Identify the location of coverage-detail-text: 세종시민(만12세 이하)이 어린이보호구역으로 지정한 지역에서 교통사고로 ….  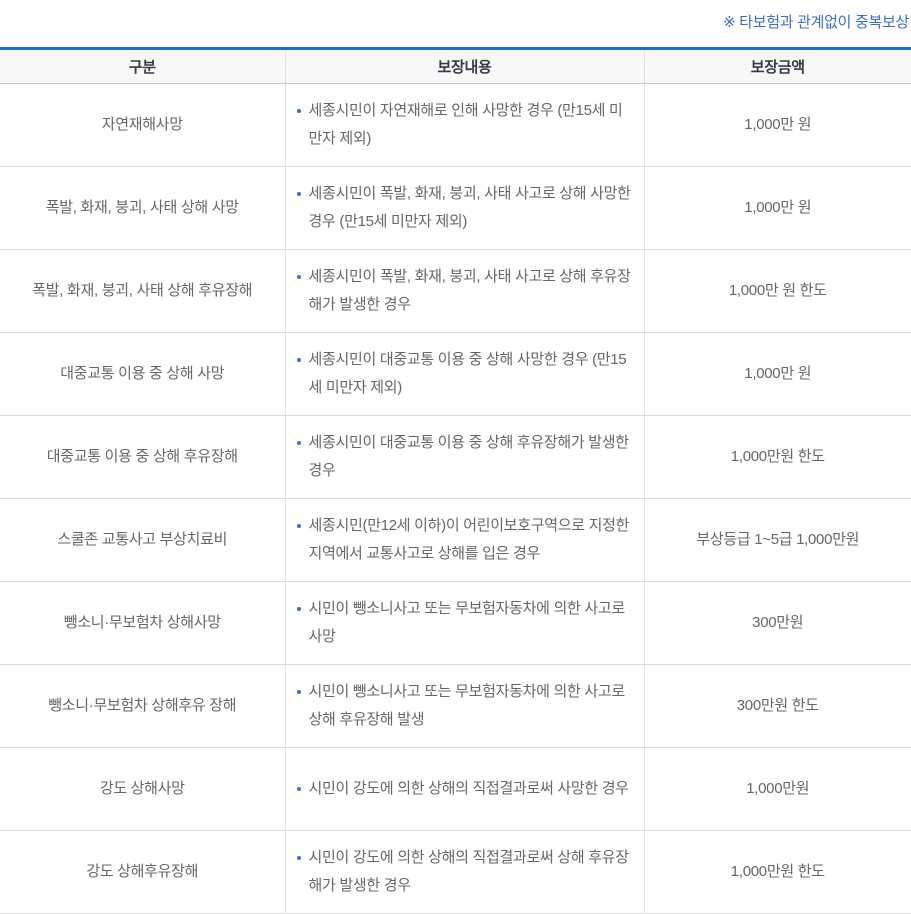
(469, 539).